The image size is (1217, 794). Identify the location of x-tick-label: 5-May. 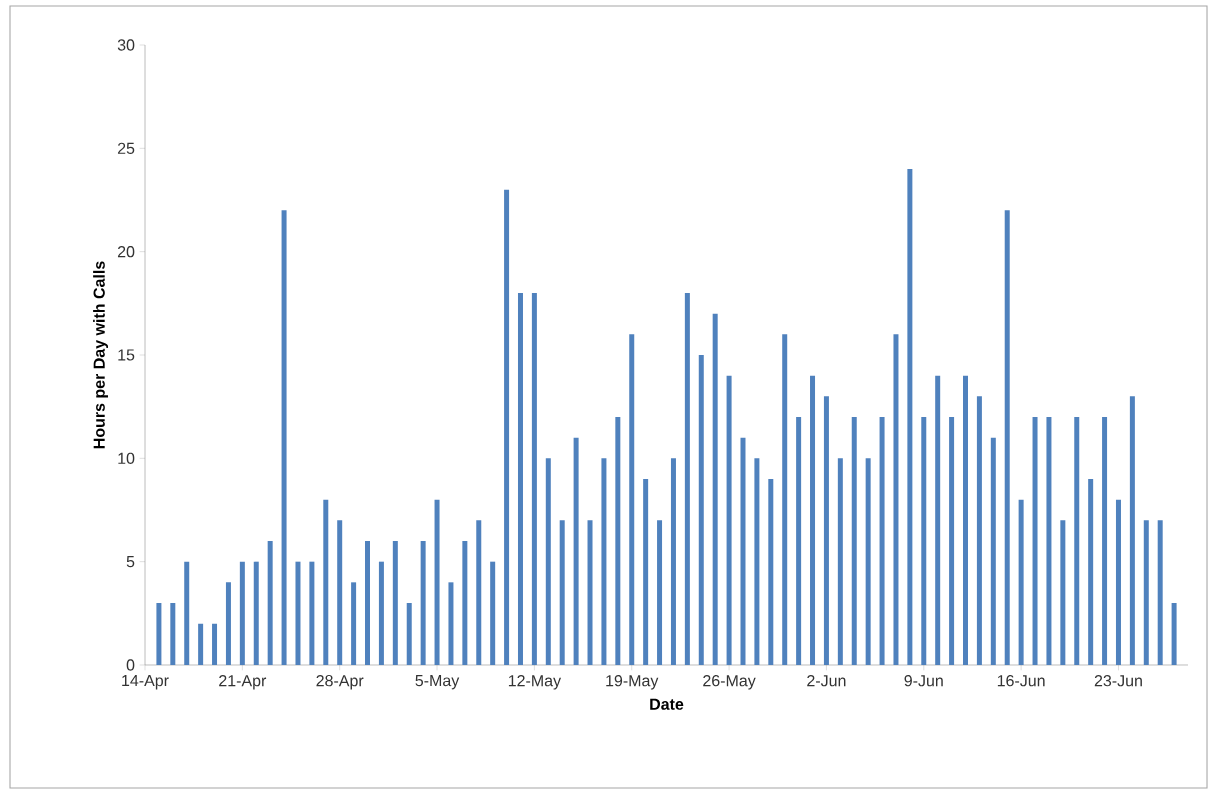
(437, 682).